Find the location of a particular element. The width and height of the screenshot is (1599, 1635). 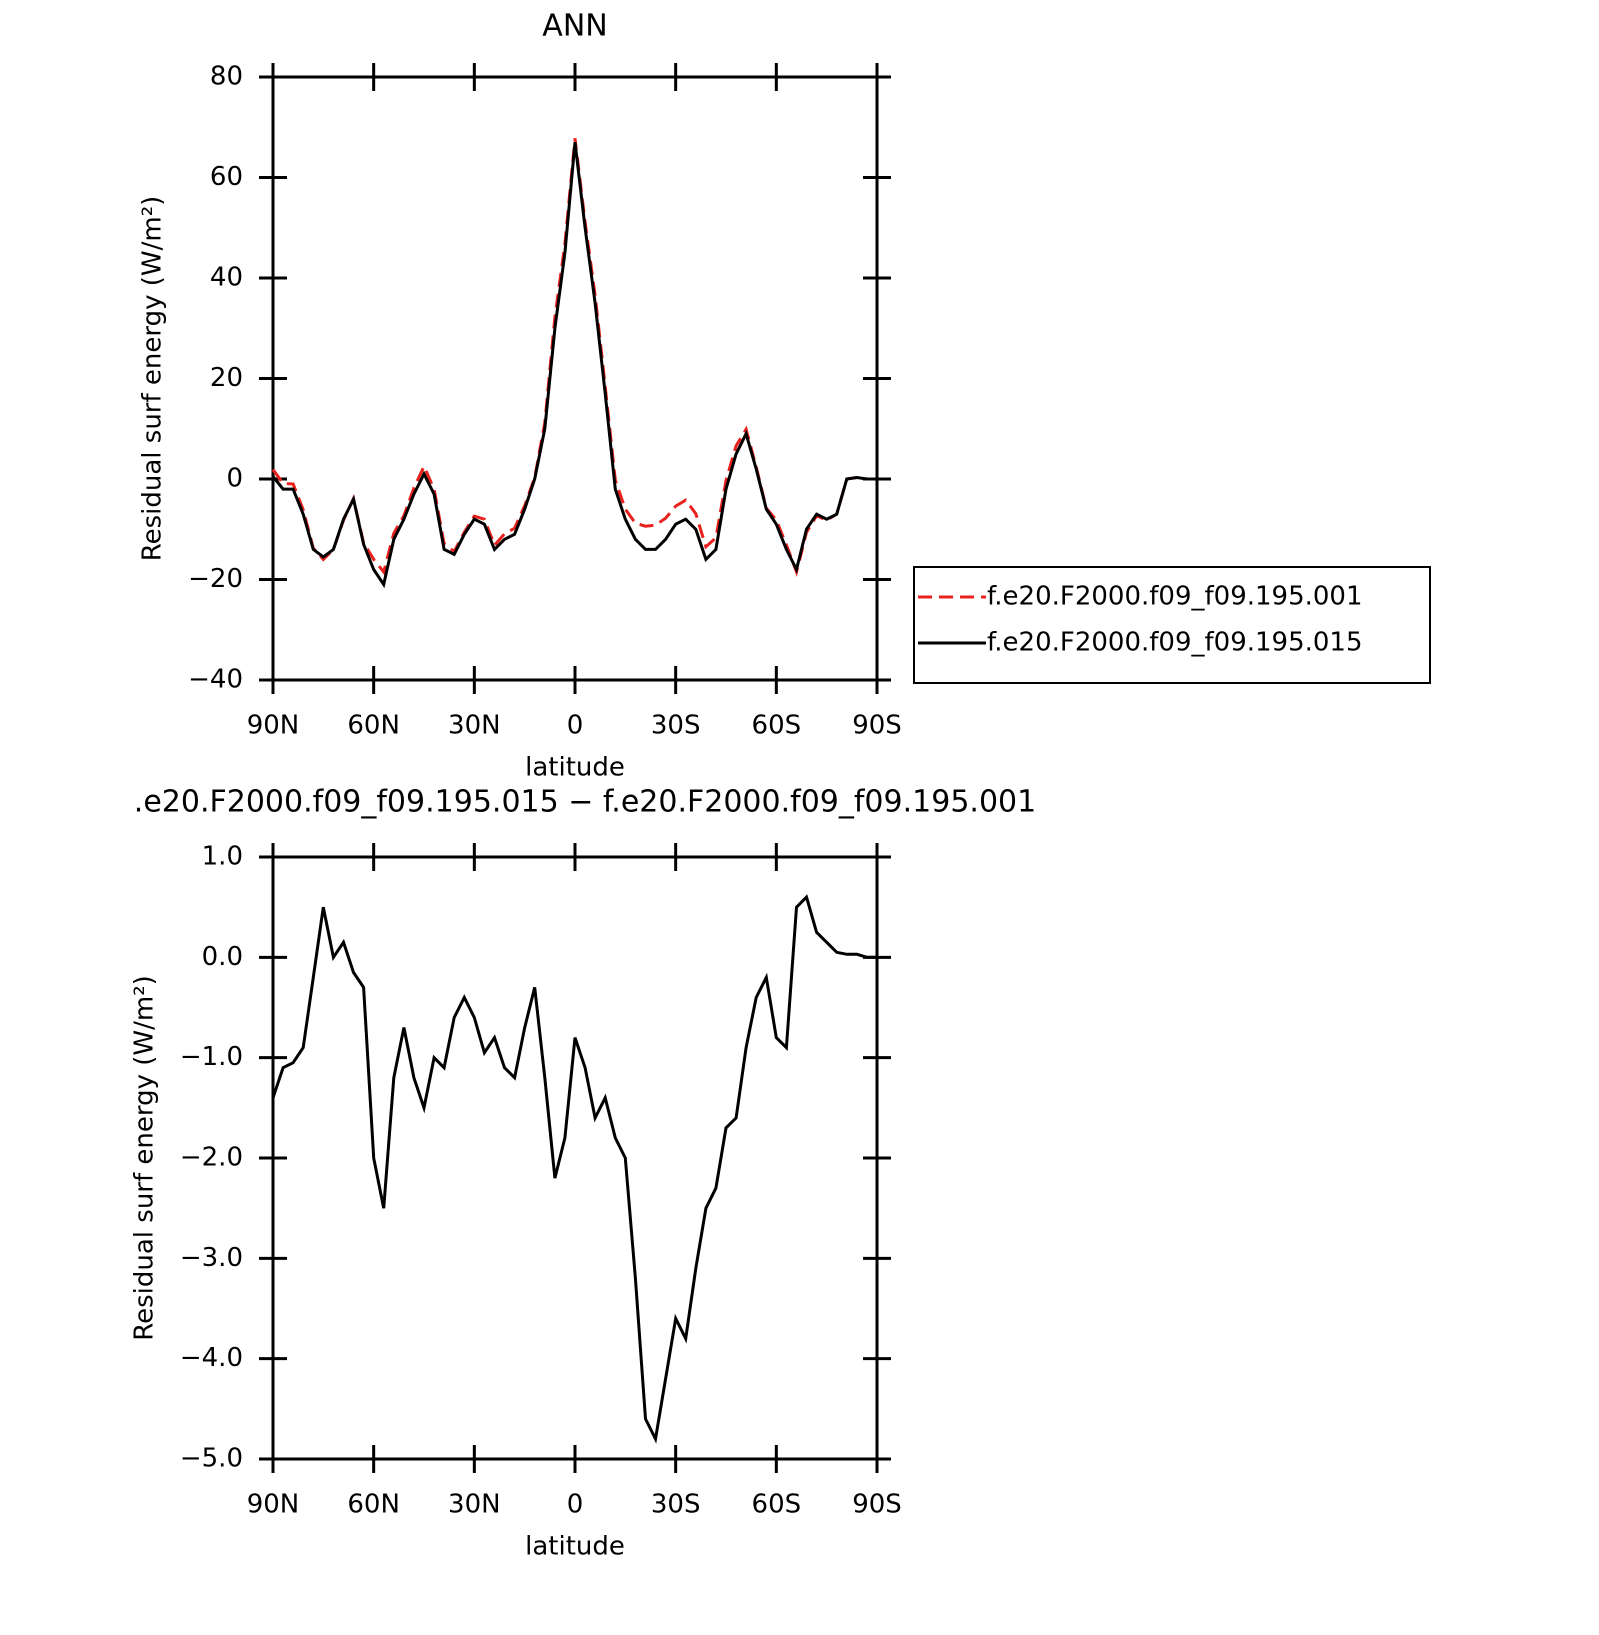

y-tick-label: 0.0 is located at coordinates (222, 957).